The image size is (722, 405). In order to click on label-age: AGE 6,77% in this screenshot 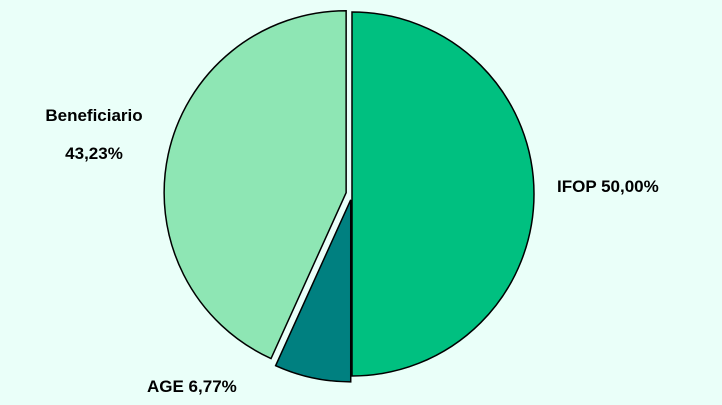, I will do `click(192, 386)`.